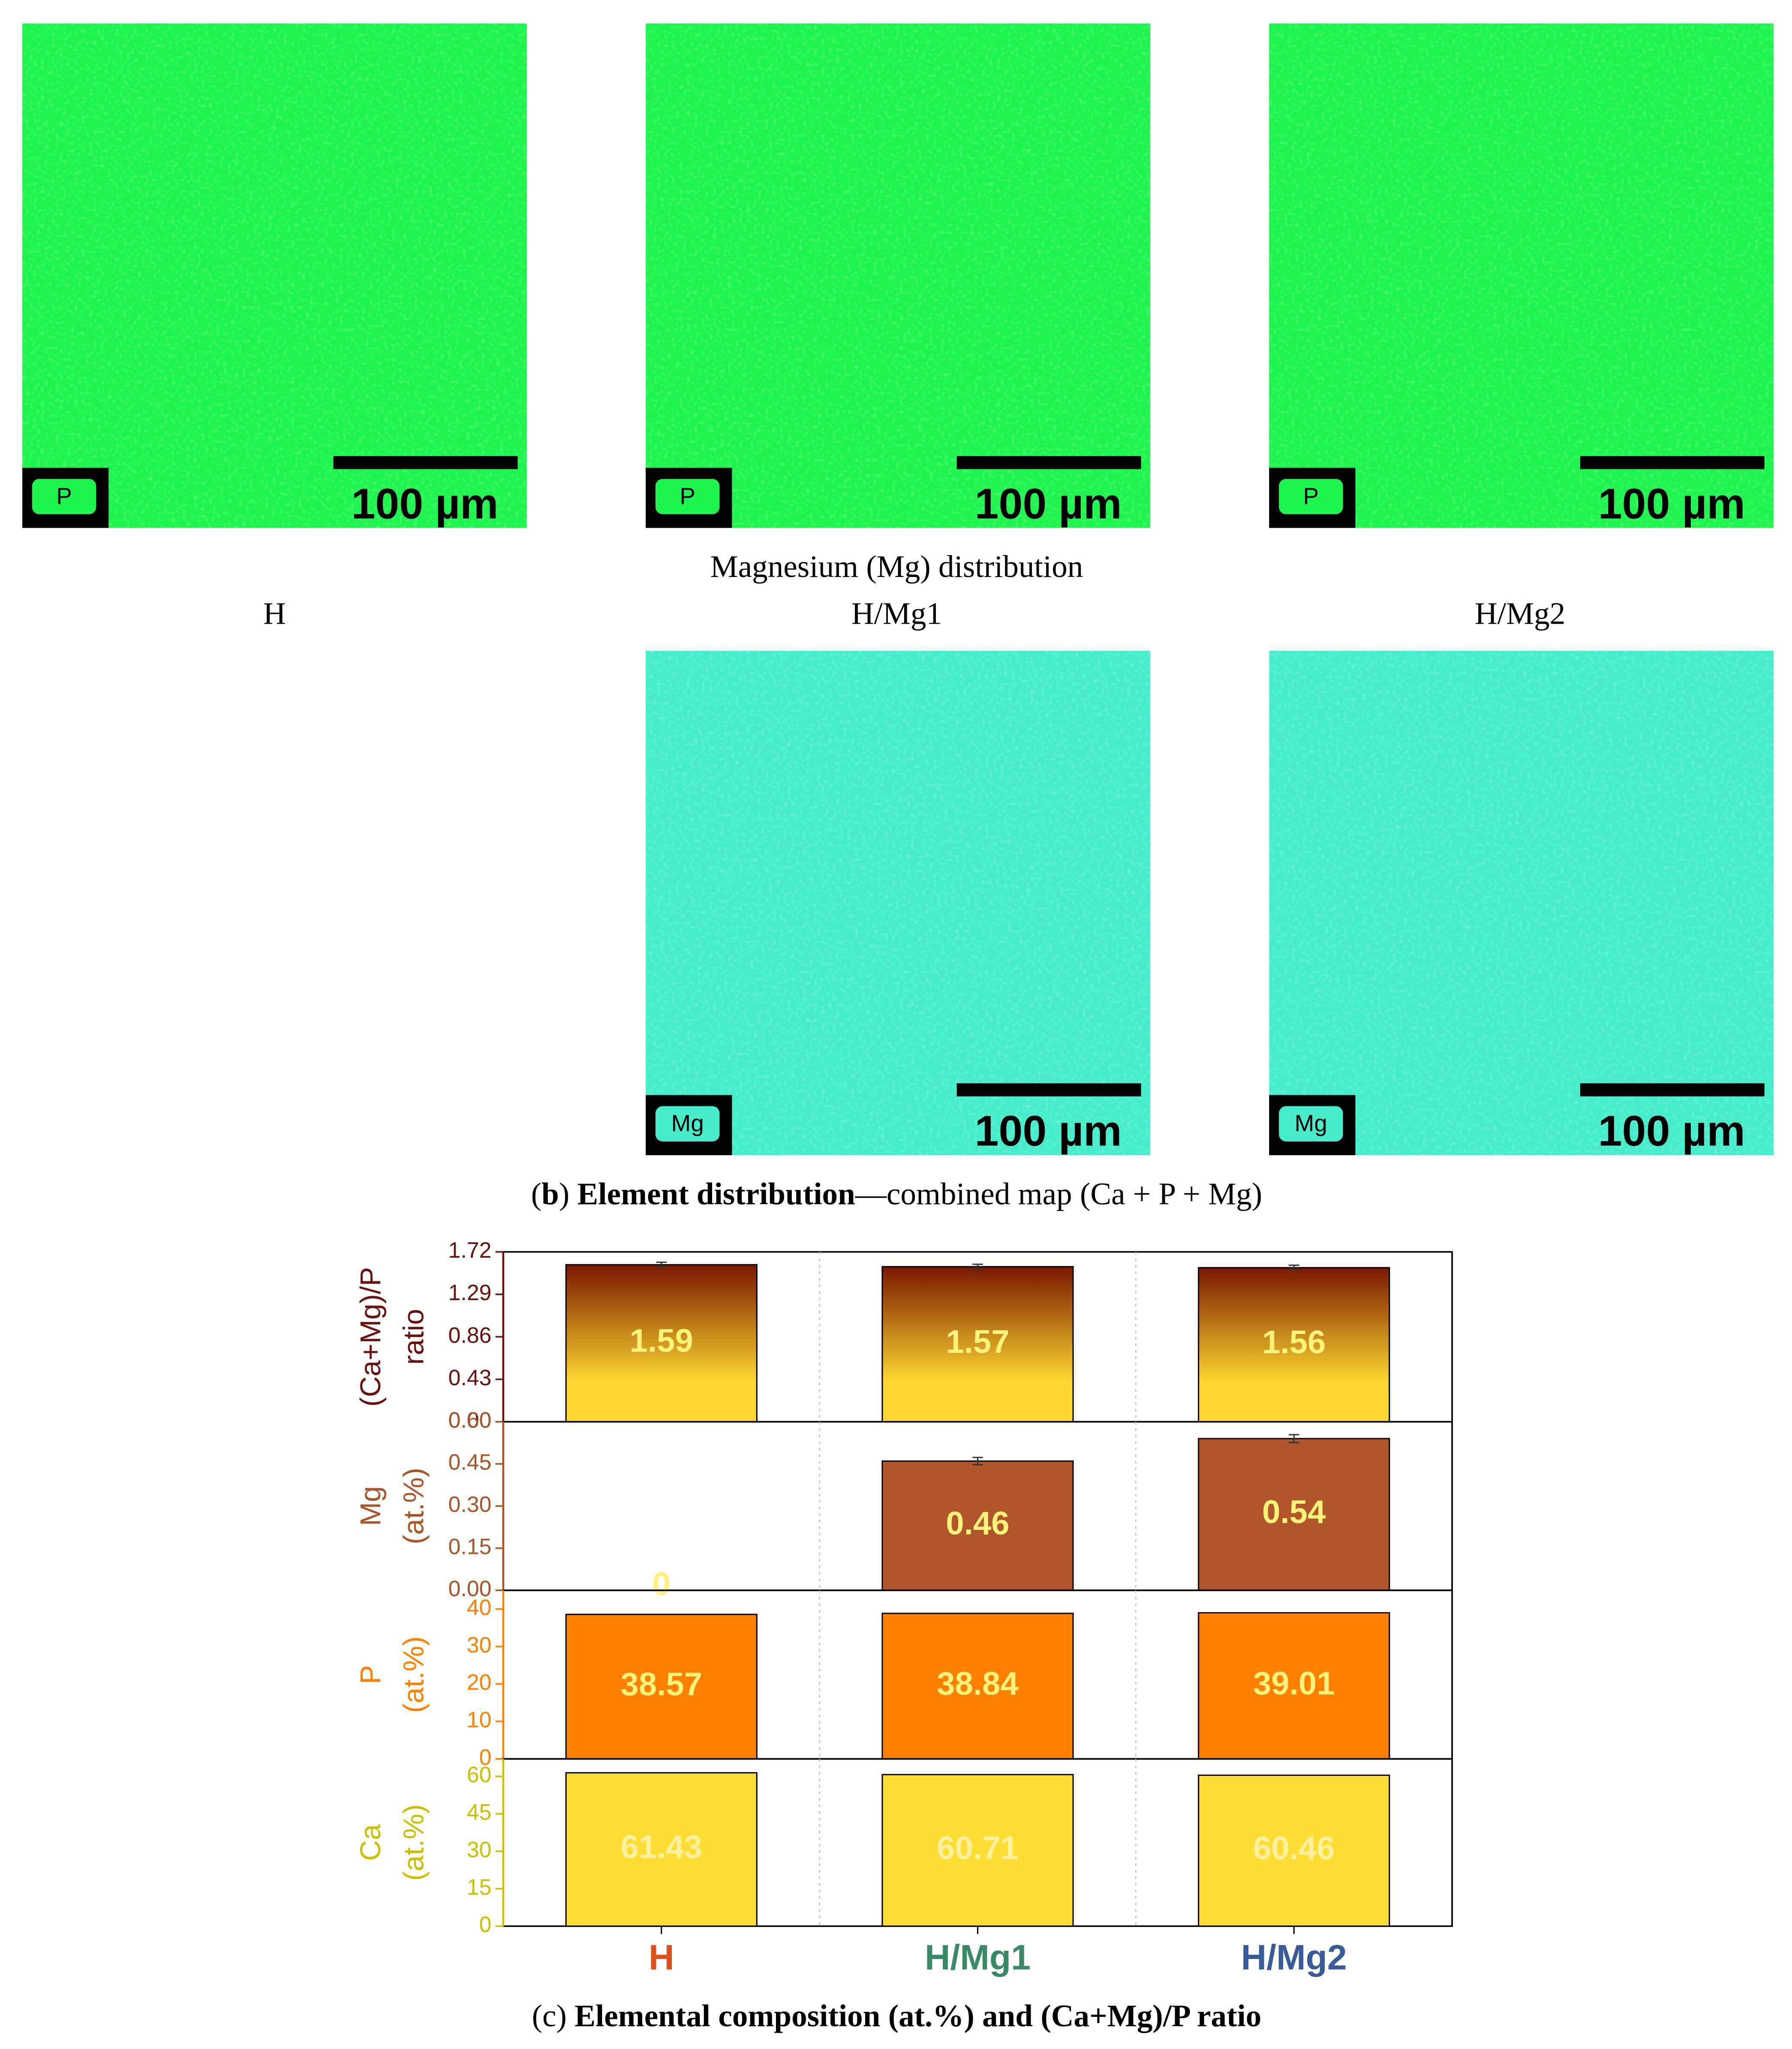  What do you see at coordinates (479, 1607) in the screenshot?
I see `y-tick-label: 40` at bounding box center [479, 1607].